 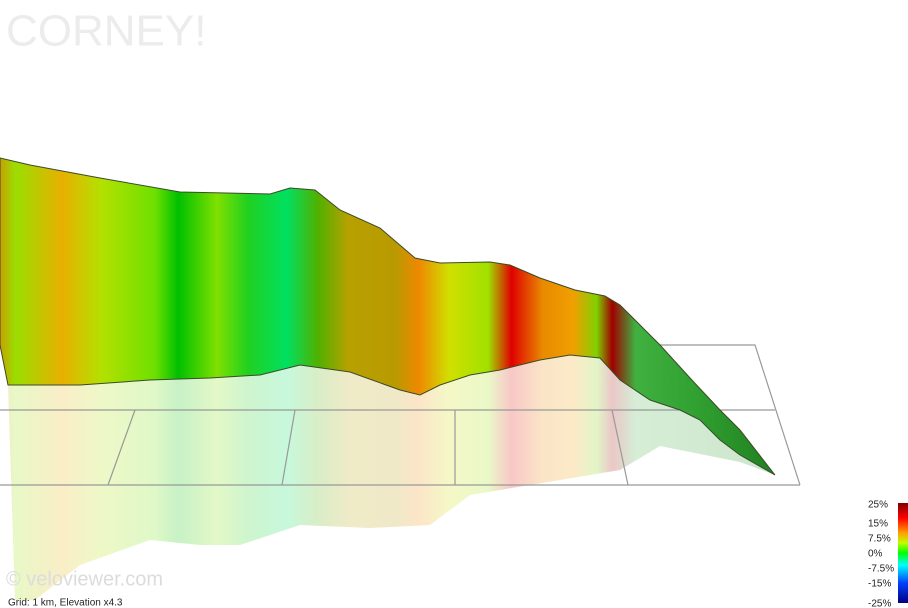 What do you see at coordinates (65, 603) in the screenshot?
I see `footer: Grid: 1 km, Elevation x4.3` at bounding box center [65, 603].